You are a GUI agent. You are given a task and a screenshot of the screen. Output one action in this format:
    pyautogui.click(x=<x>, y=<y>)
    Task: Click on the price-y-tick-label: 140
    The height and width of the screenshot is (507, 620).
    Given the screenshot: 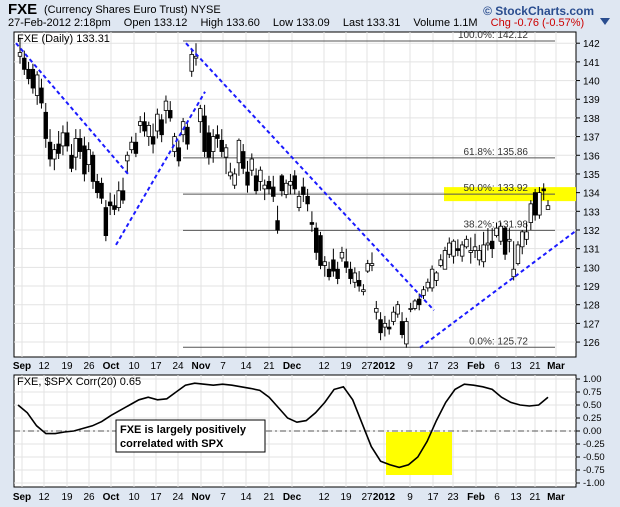 What is the action you would take?
    pyautogui.click(x=591, y=82)
    